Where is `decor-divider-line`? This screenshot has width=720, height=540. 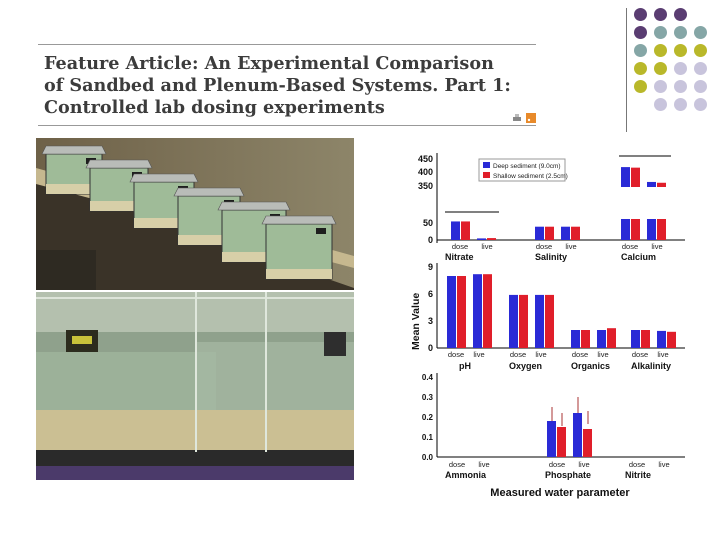
decor-divider-line is located at coordinates (626, 70).